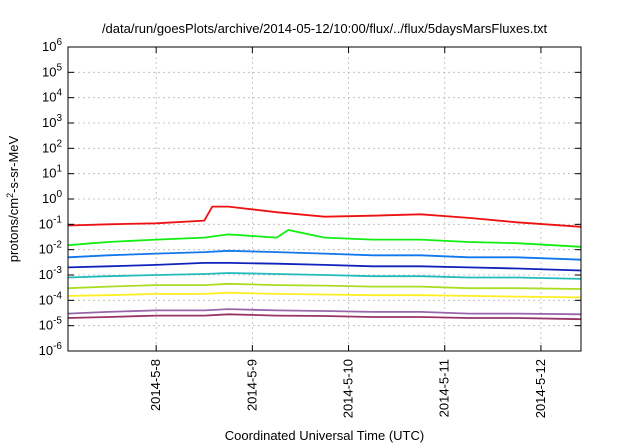  I want to click on x-axis-title: Coordinated Universal Time (UTC), so click(324, 435).